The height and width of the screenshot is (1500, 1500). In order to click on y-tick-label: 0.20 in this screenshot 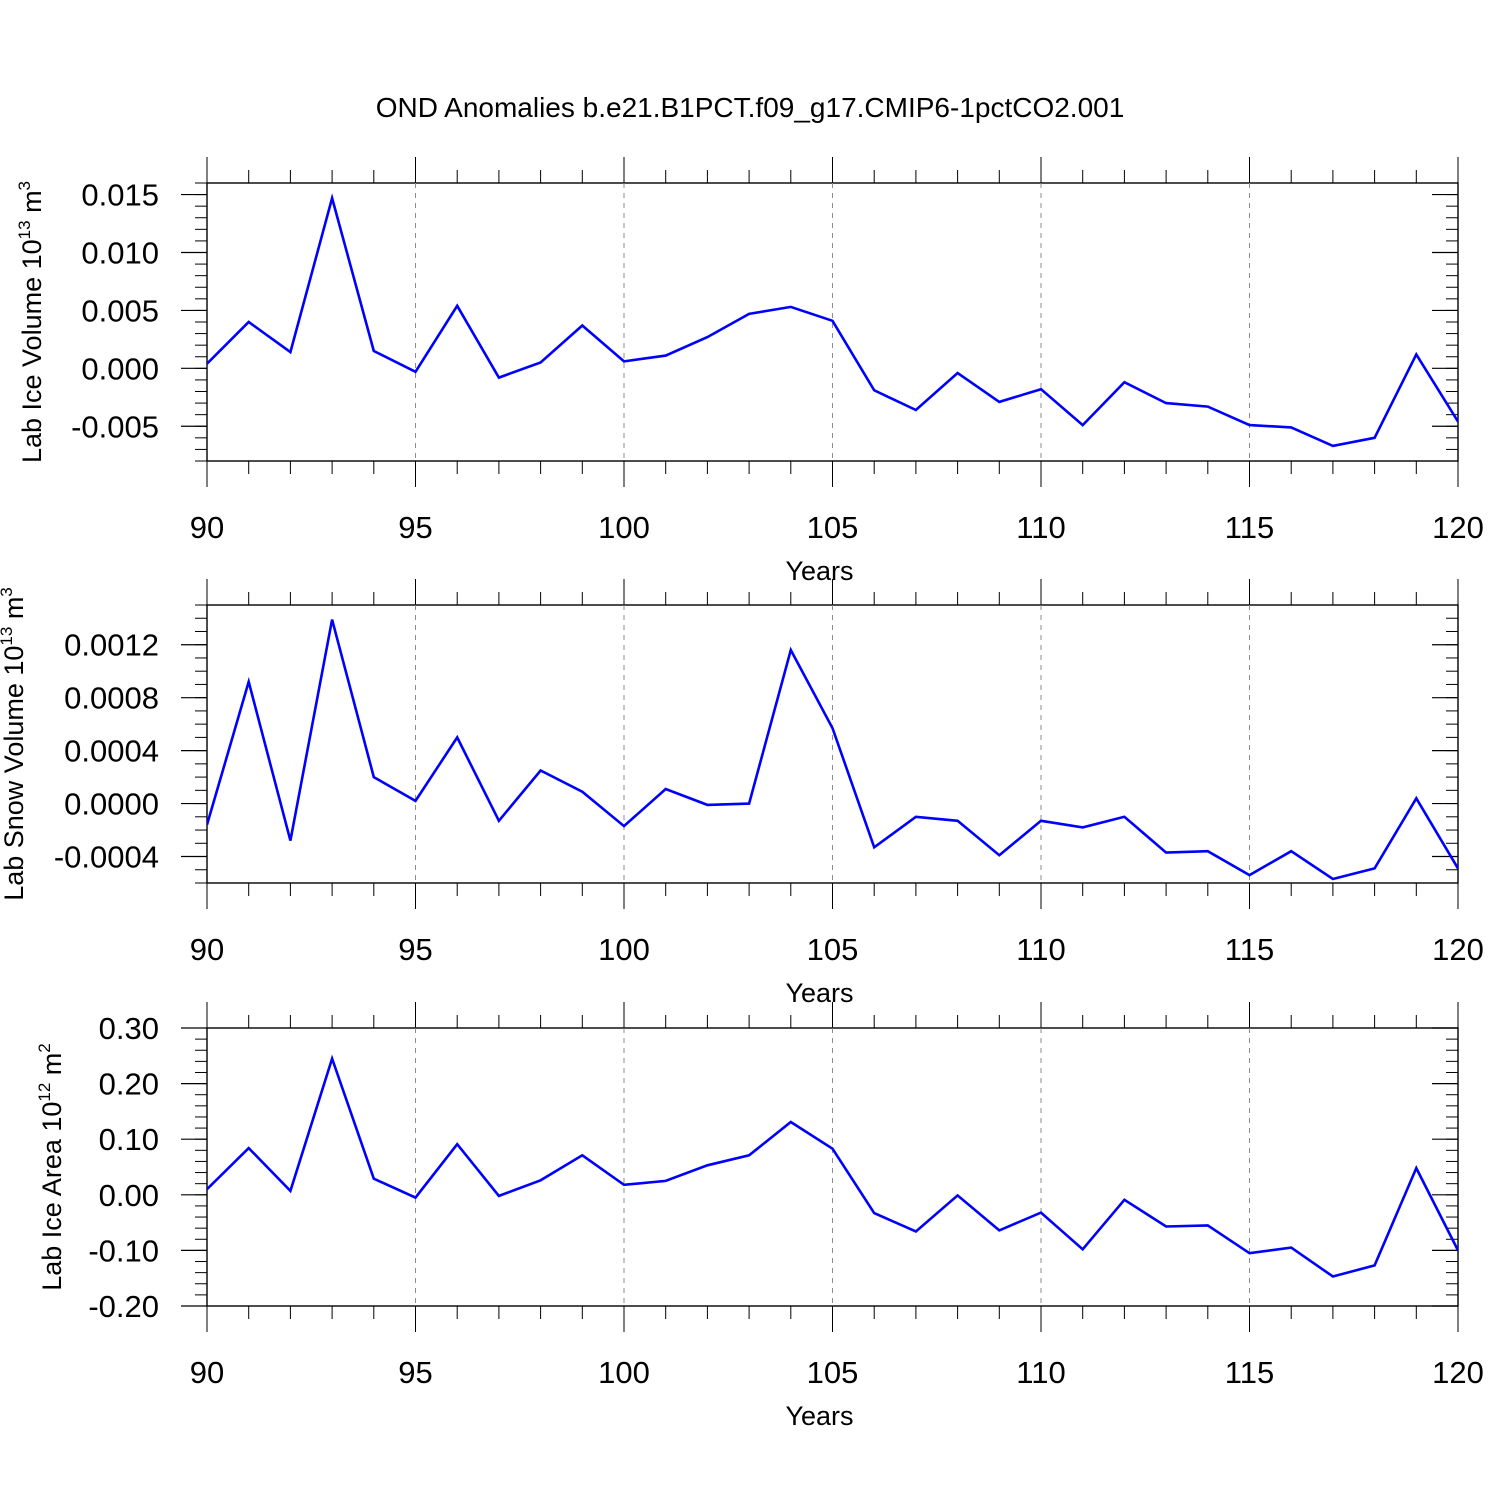, I will do `click(129, 1084)`.